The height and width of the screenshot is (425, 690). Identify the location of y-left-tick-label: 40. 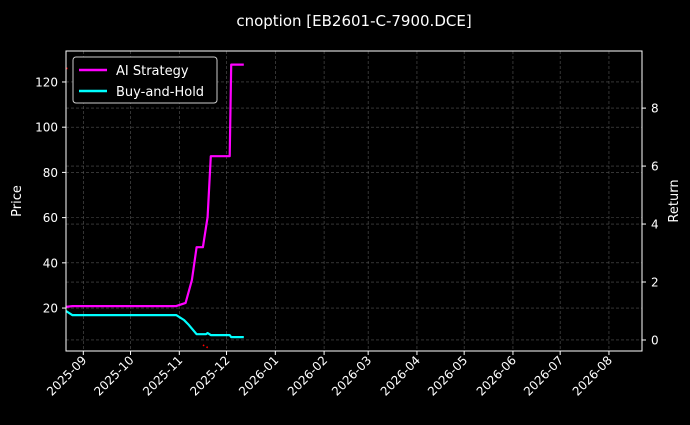
(50, 263).